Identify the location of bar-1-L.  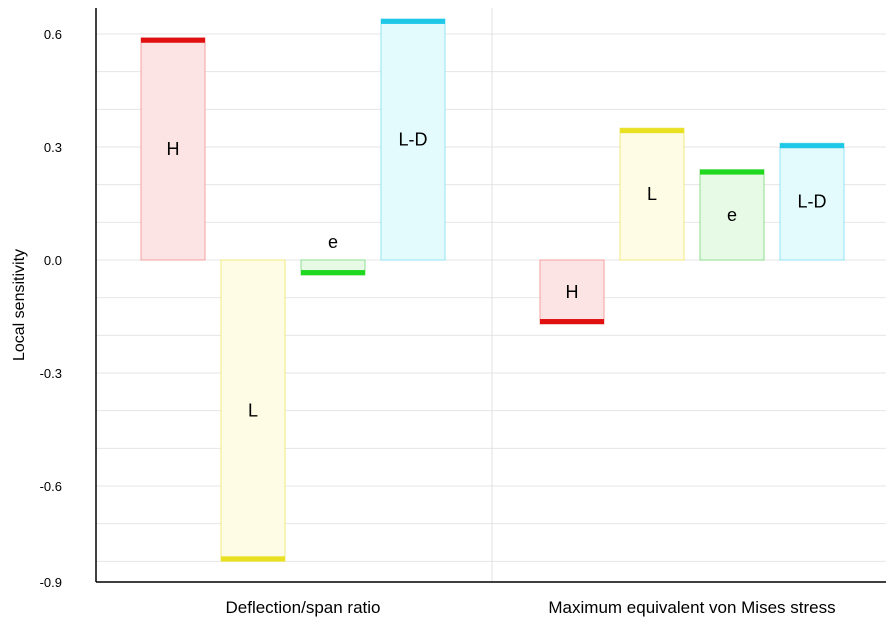
(652, 194).